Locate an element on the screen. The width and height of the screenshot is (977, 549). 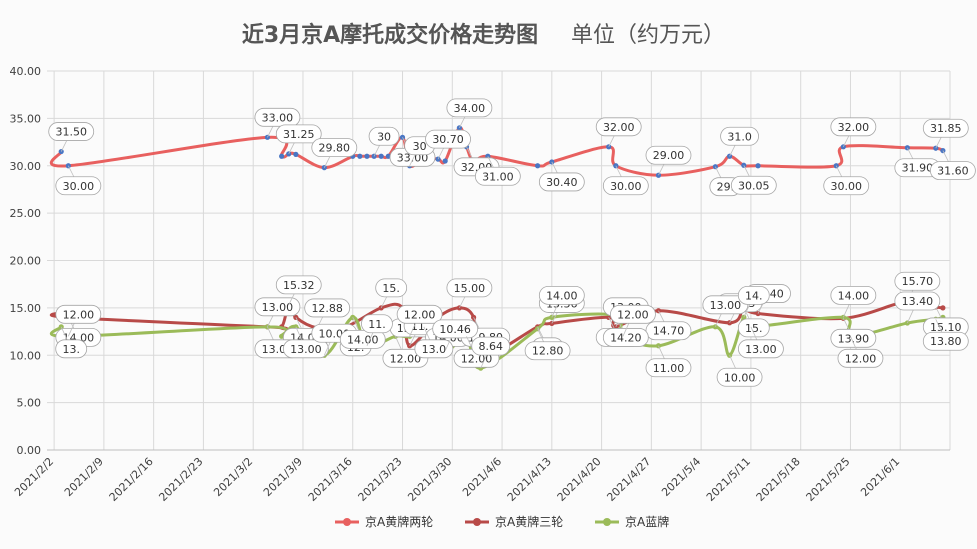
data-label-bubble: 31.00 is located at coordinates (497, 171).